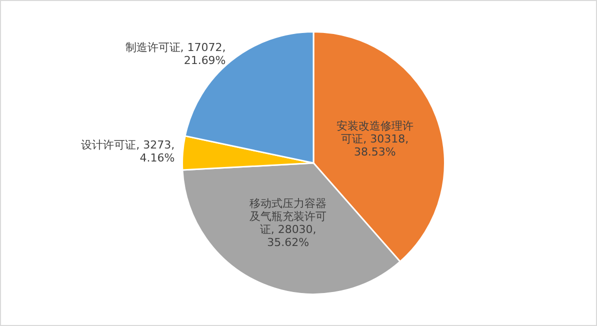 Image resolution: width=597 pixels, height=326 pixels. I want to click on slice-label: 安装改造修理许可证, 30318, 38.53%, so click(375, 139).